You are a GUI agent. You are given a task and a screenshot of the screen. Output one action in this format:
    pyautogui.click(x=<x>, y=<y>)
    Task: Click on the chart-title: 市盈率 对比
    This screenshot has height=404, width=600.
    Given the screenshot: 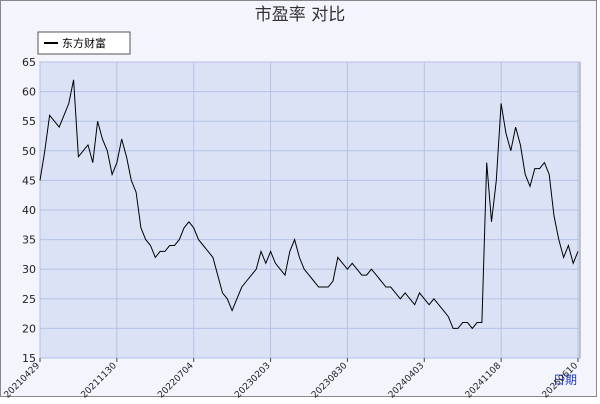 What is the action you would take?
    pyautogui.click(x=300, y=15)
    